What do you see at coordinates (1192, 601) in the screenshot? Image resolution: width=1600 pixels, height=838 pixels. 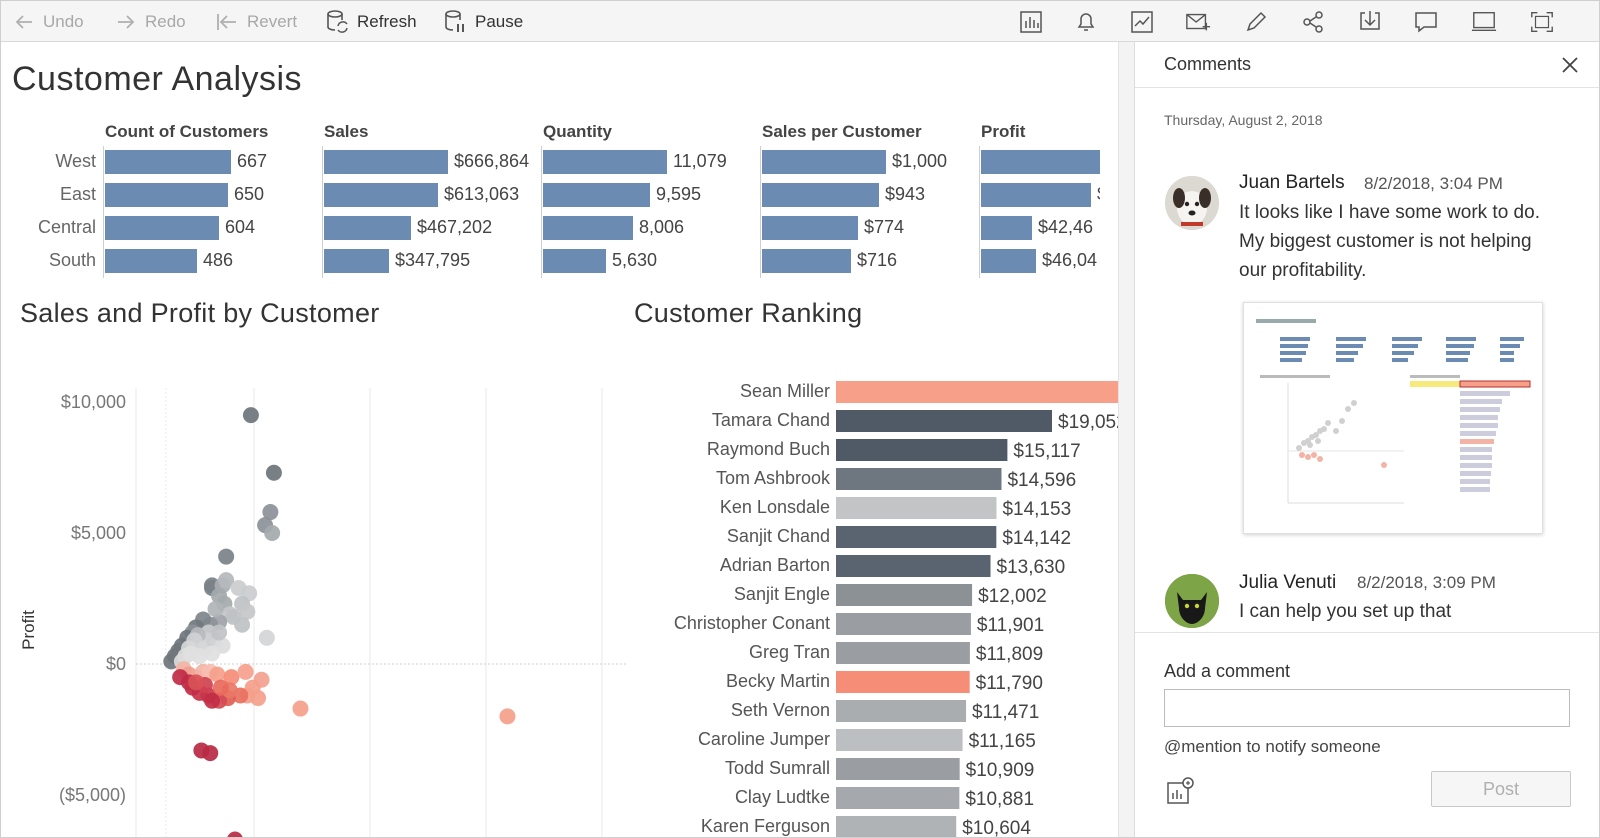 I see `avatar-julia` at bounding box center [1192, 601].